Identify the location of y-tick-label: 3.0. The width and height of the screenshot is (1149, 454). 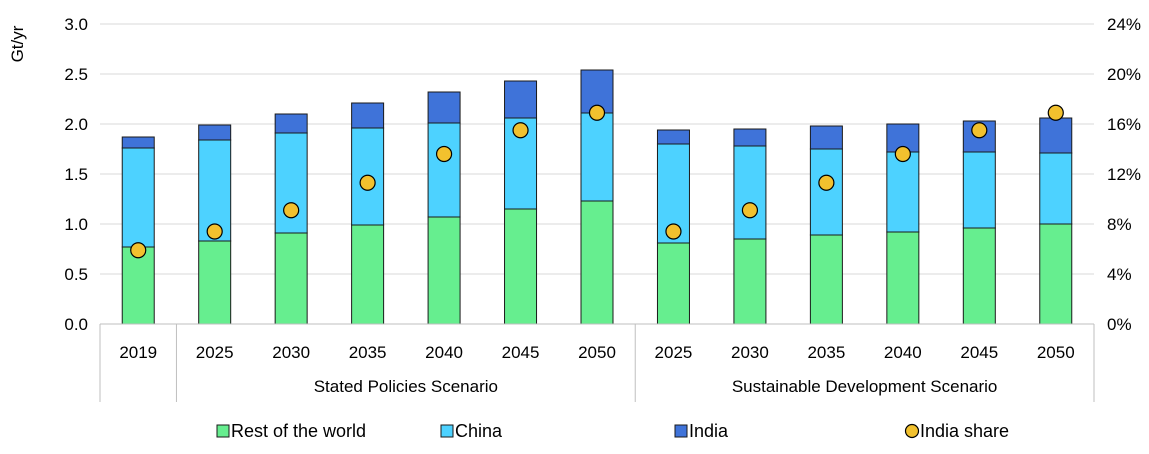
(76, 24).